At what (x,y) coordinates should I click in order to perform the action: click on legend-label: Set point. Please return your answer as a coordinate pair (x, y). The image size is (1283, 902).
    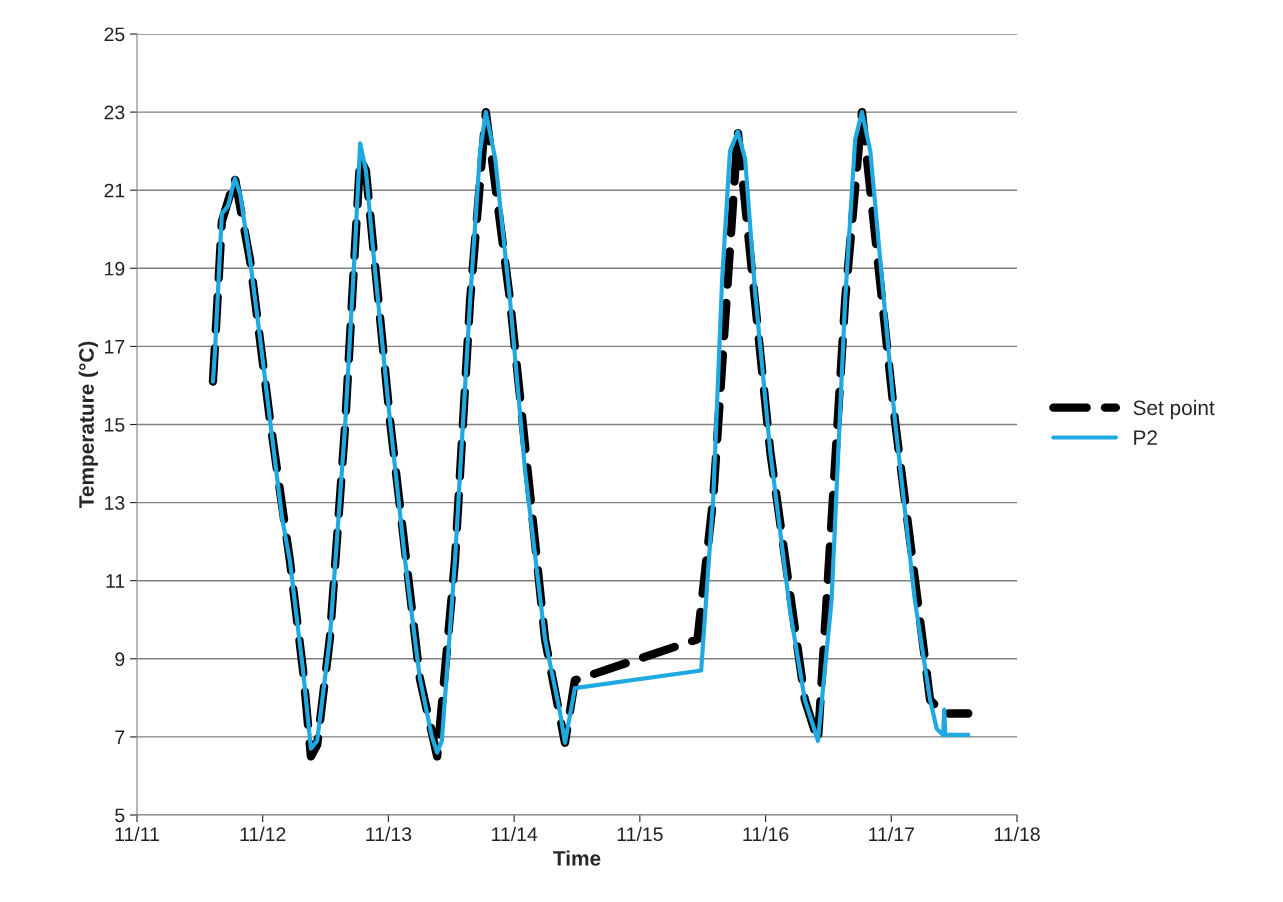
    Looking at the image, I should click on (1174, 409).